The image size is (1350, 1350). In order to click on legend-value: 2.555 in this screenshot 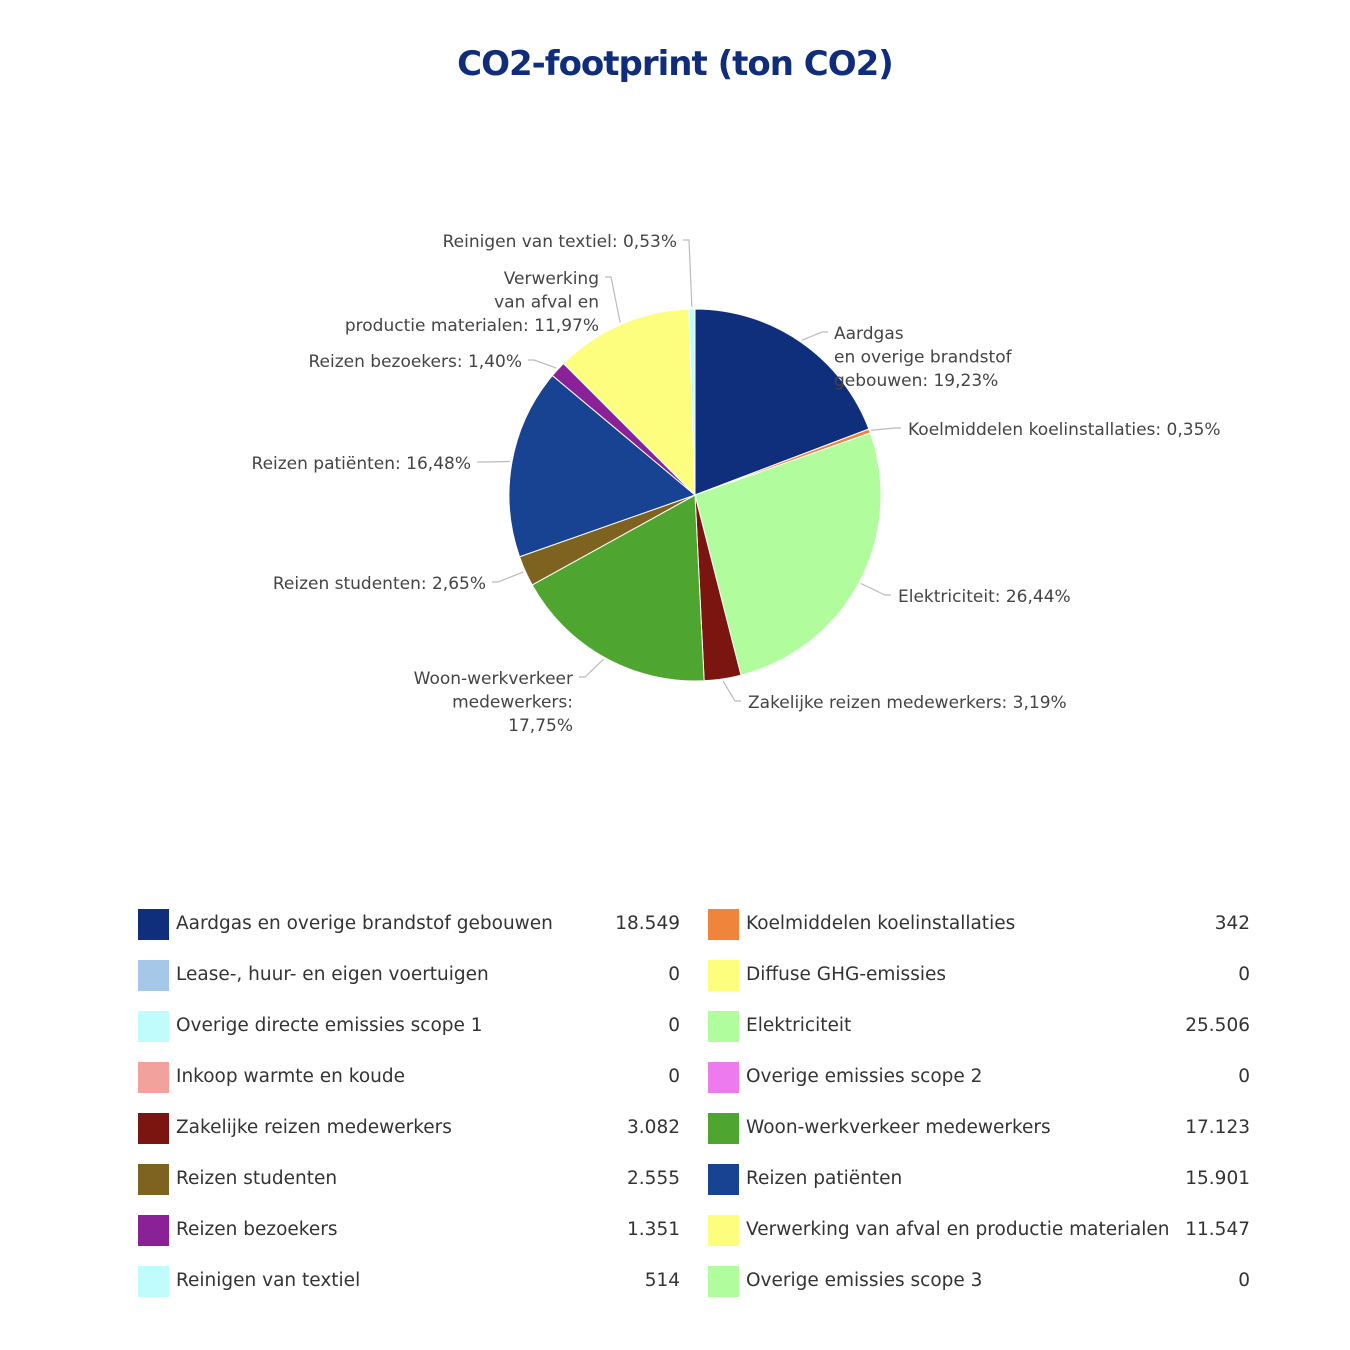, I will do `click(653, 1178)`.